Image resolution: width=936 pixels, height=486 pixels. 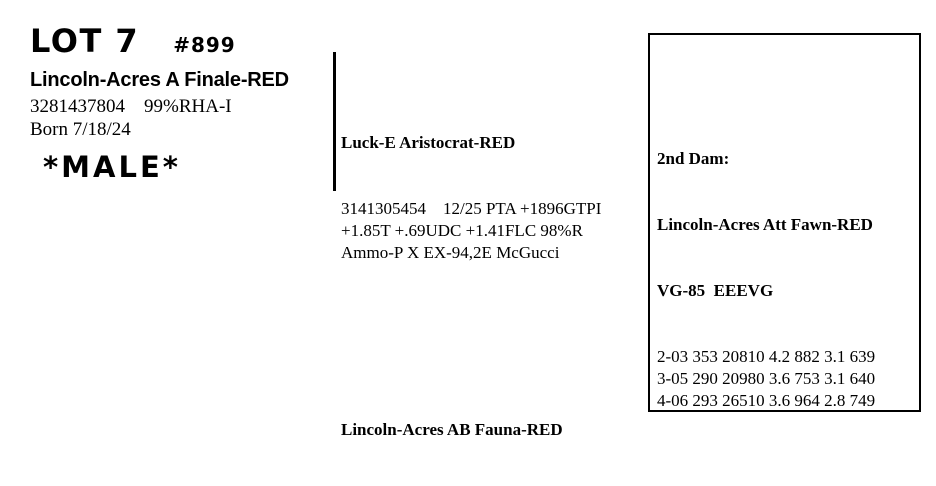 I want to click on tag-number: #899, so click(x=204, y=45).